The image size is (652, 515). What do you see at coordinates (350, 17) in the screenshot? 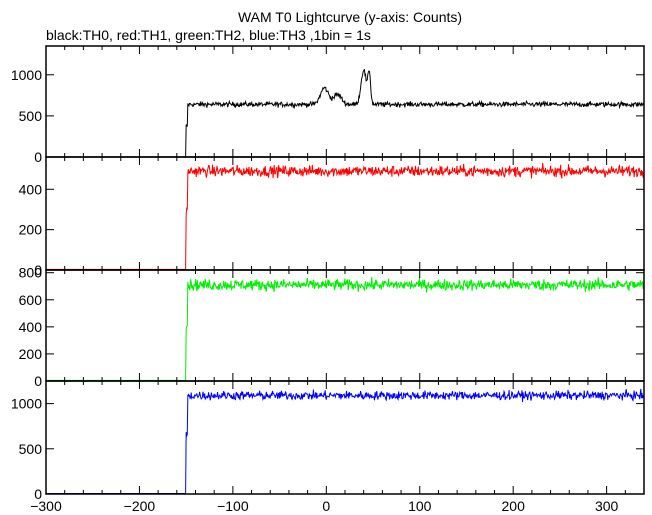
I see `chart-title: WAM T0 Lightcurve (y-axis: Counts)` at bounding box center [350, 17].